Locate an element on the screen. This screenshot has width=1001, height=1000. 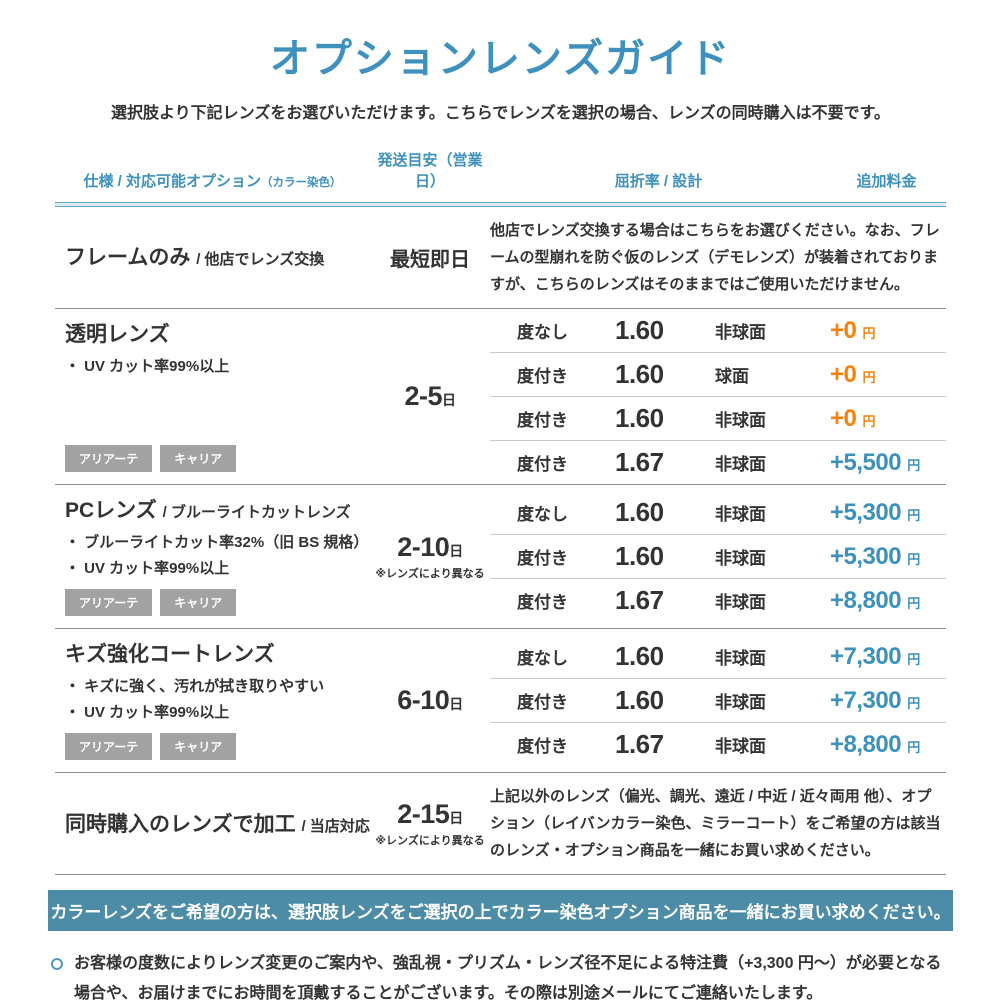
lens-option-row: 度付き 1.60 球面 +0 円 is located at coordinates (718, 374).